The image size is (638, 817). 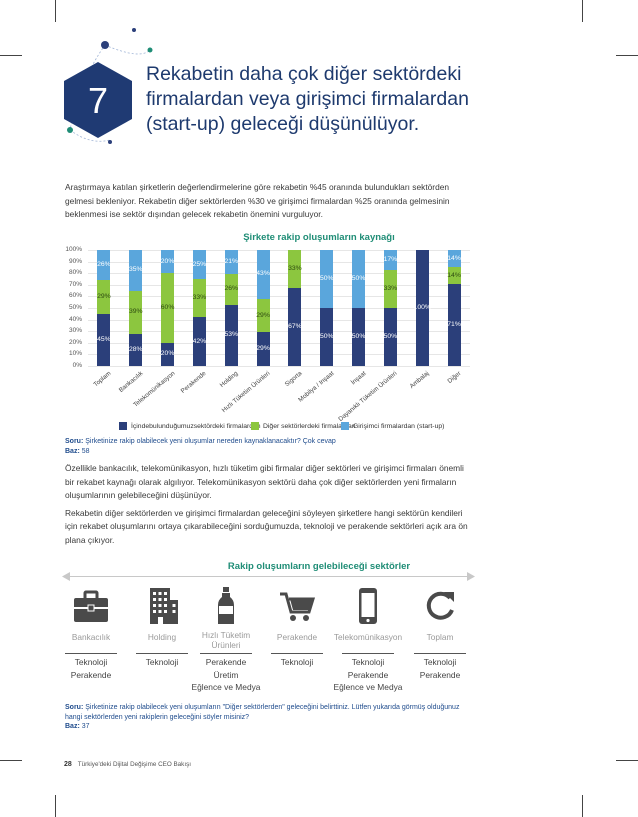 I want to click on data-label: 42%, so click(x=199, y=341).